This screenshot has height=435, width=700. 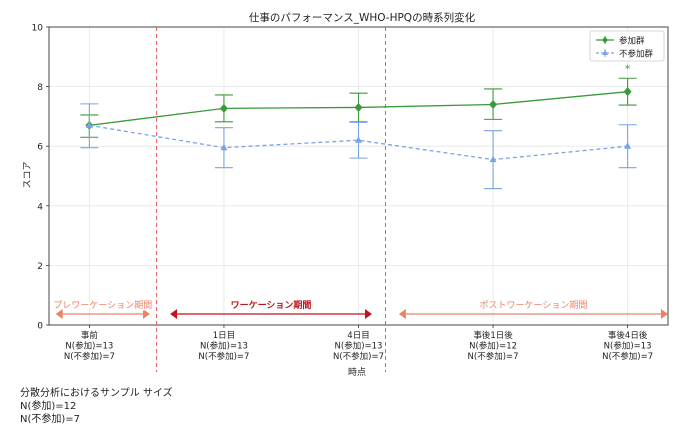 What do you see at coordinates (48, 406) in the screenshot?
I see `note-n-participants: N(参加)=12` at bounding box center [48, 406].